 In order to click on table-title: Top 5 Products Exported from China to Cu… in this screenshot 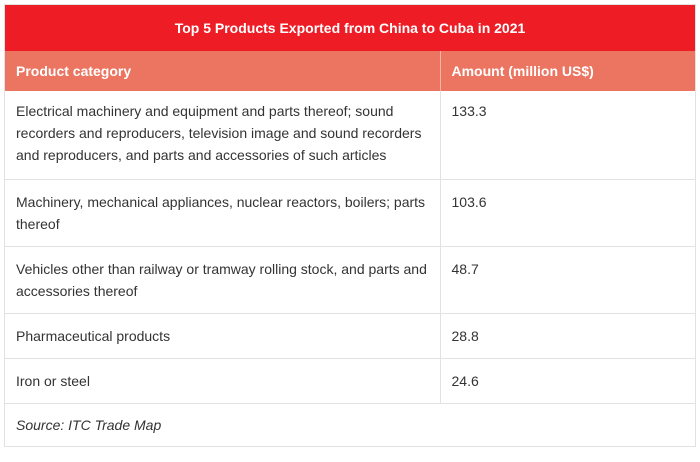, I will do `click(350, 28)`.